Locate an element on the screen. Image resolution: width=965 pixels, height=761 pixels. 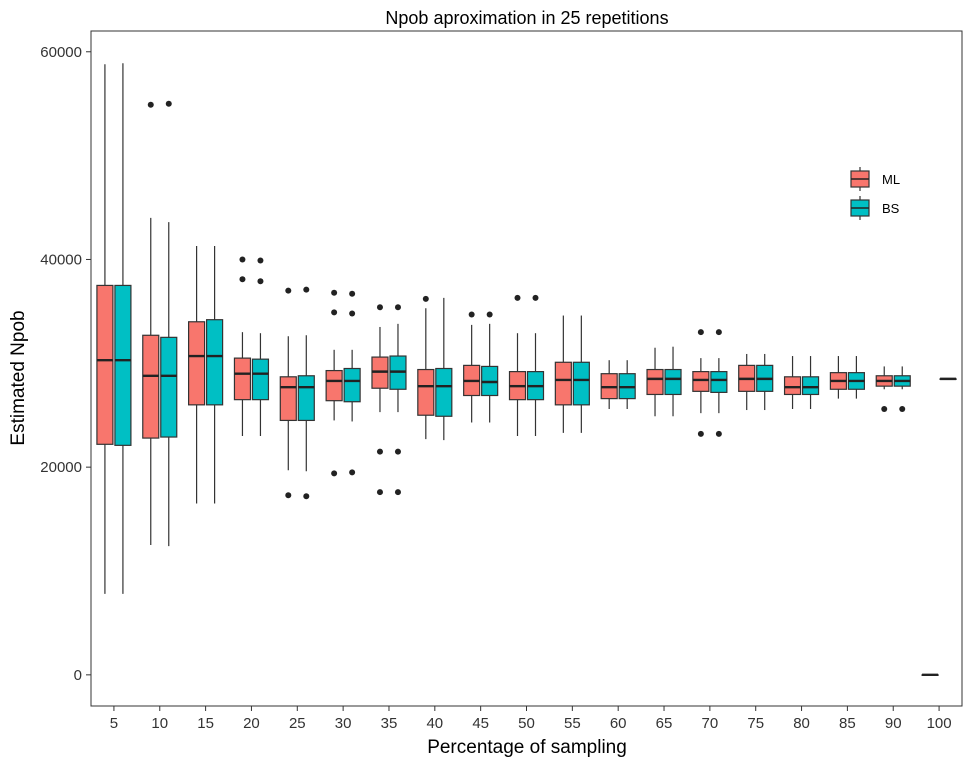
x-axis: 5 10 15 20 25 30 35 40 45 50 55 60 65 70 75 80 85 90 100 is located at coordinates (531, 719).